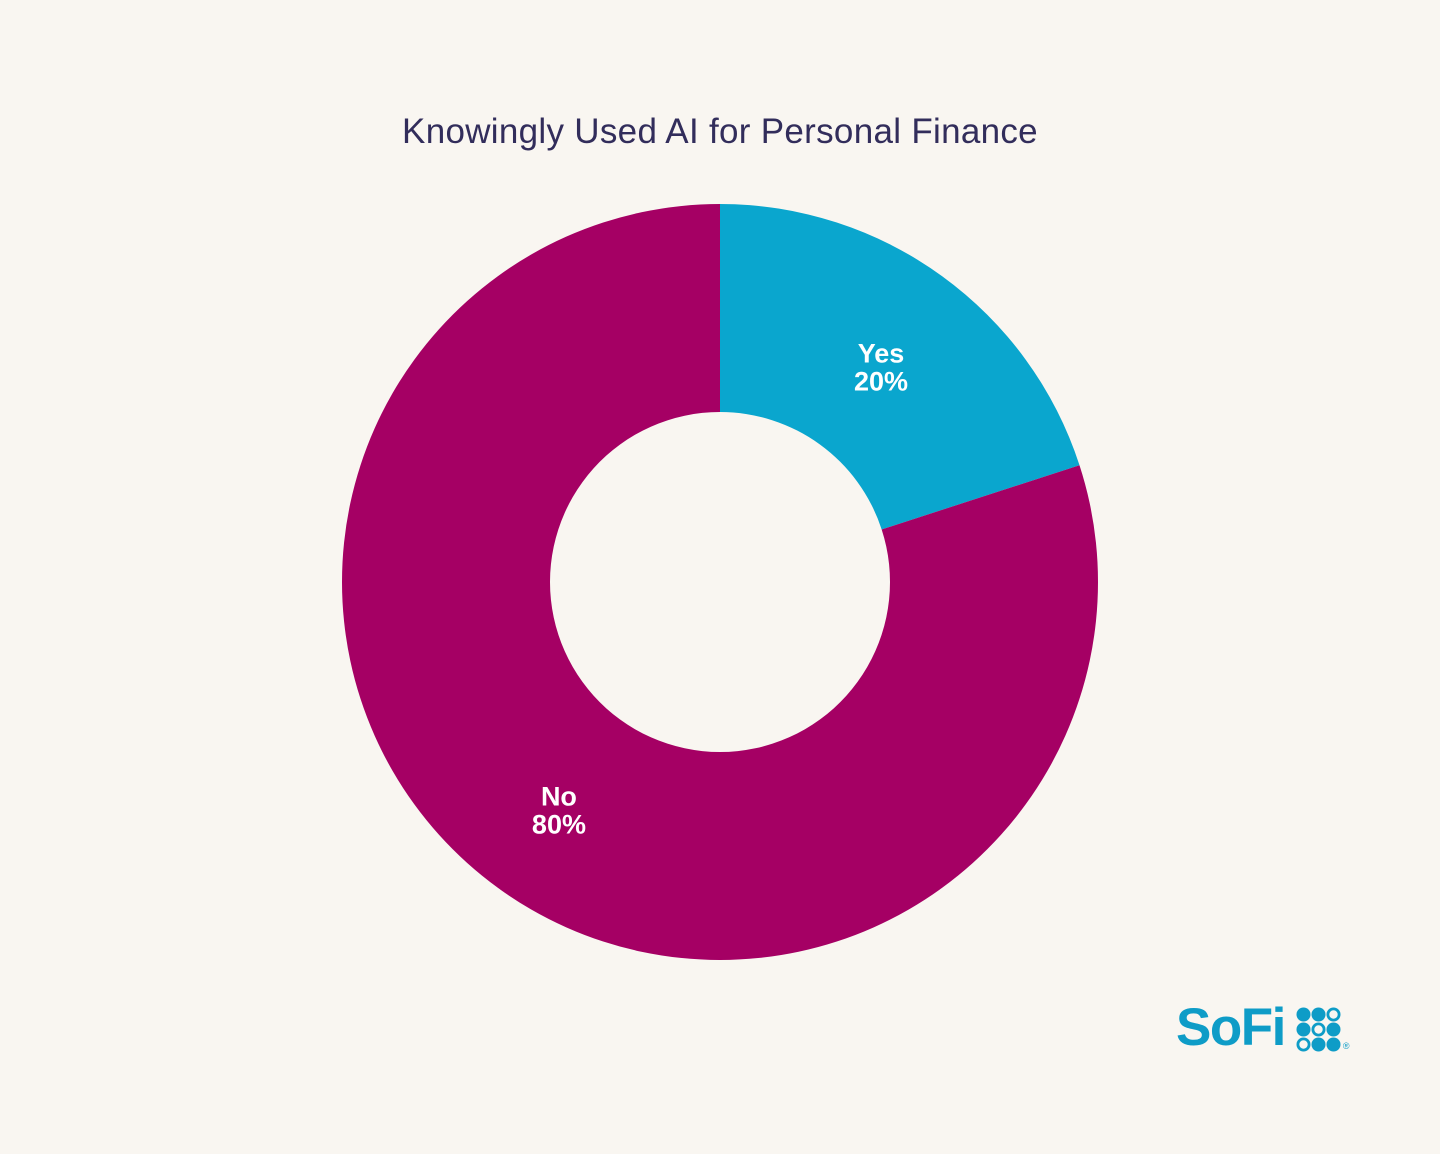  Describe the element at coordinates (559, 811) in the screenshot. I see `slice-label-no: No 80%` at that location.